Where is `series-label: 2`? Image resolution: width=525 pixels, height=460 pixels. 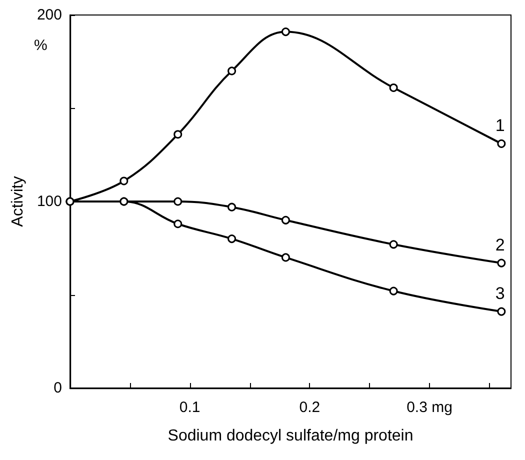 series-label: 2 is located at coordinates (500, 245).